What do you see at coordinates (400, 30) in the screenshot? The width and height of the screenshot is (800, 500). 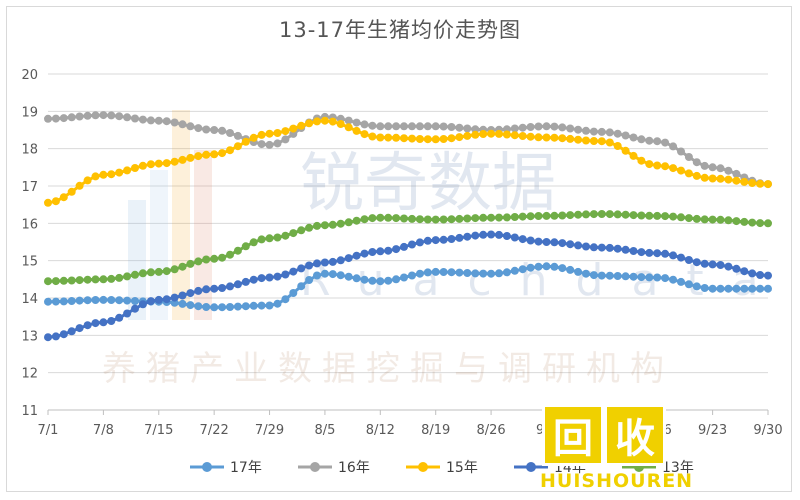 I see `chart-title: 13-17年生猪均价走势图` at bounding box center [400, 30].